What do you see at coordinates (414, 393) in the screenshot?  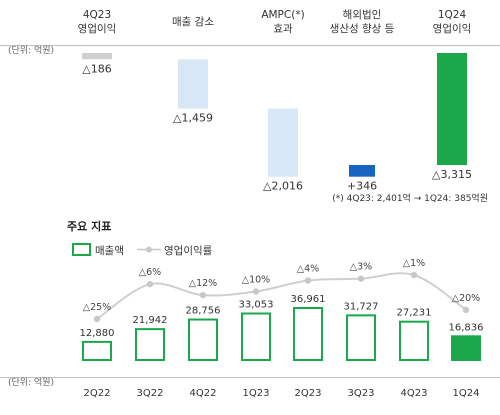 I see `x-tick-4Q23: 4Q23` at bounding box center [414, 393].